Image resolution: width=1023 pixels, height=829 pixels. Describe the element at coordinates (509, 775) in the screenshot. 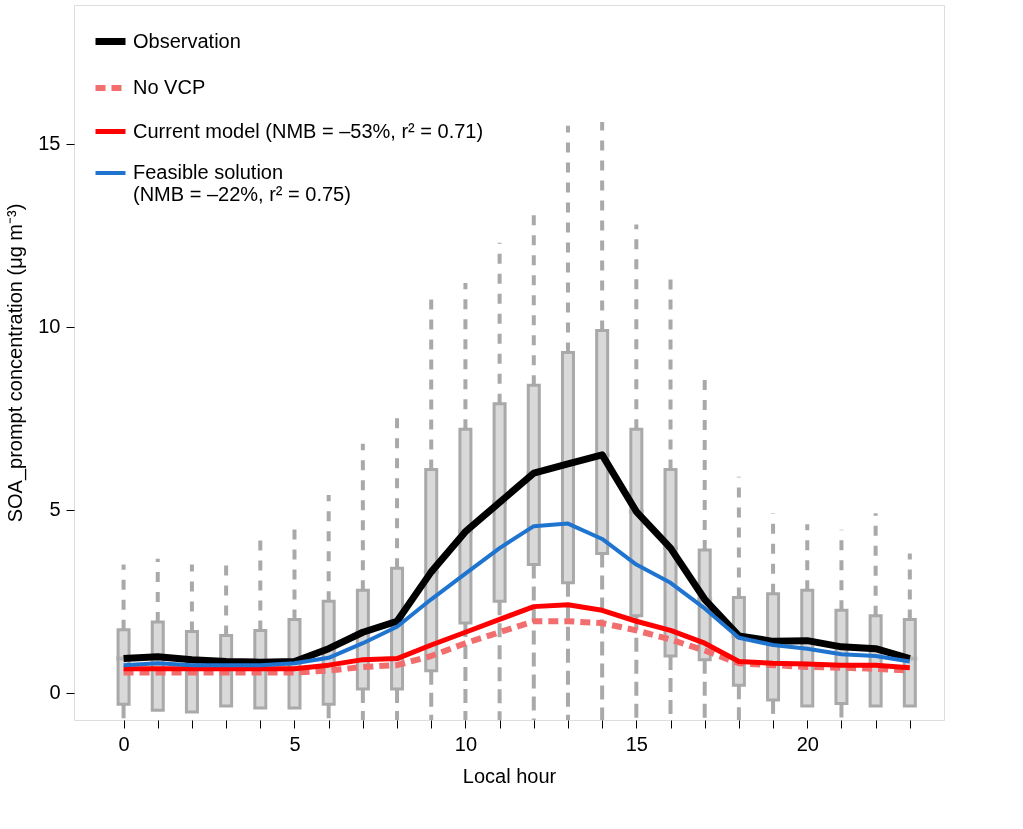

I see `x-axis-title: Local hour` at that location.